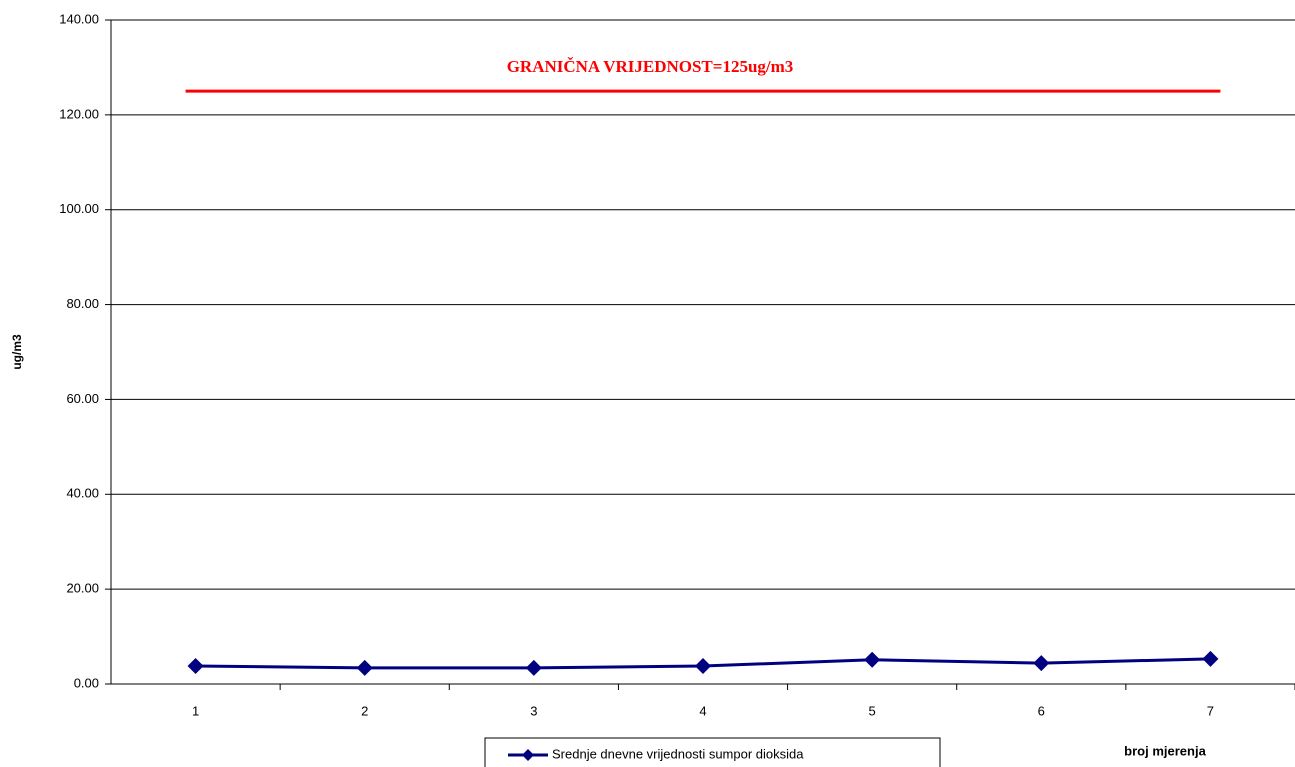  Describe the element at coordinates (1165, 750) in the screenshot. I see `x-axis-label: broj mjerenja` at that location.